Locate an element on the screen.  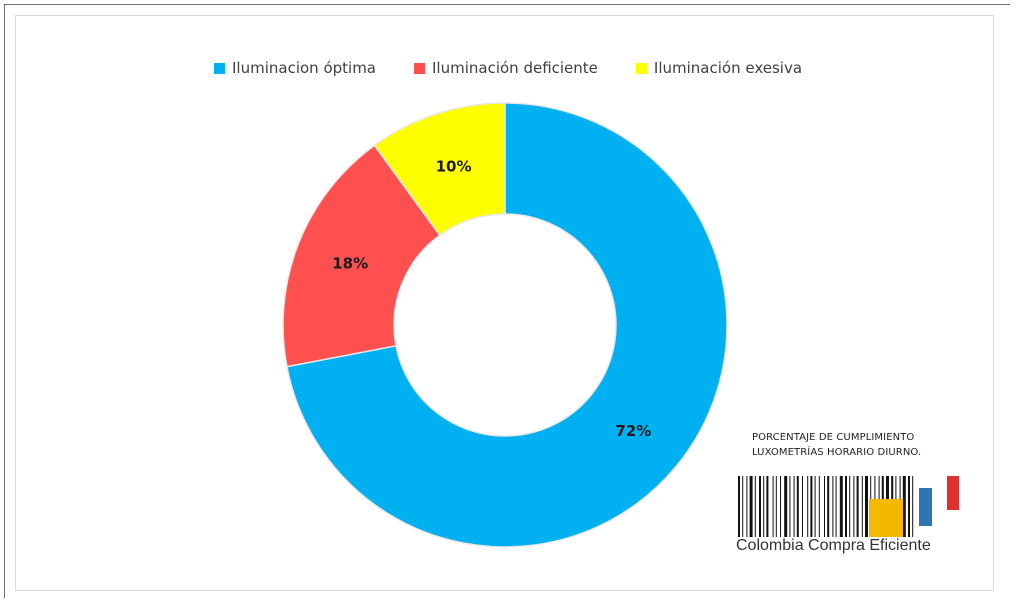
legend-item-optima: Iluminacion óptima is located at coordinates (295, 68).